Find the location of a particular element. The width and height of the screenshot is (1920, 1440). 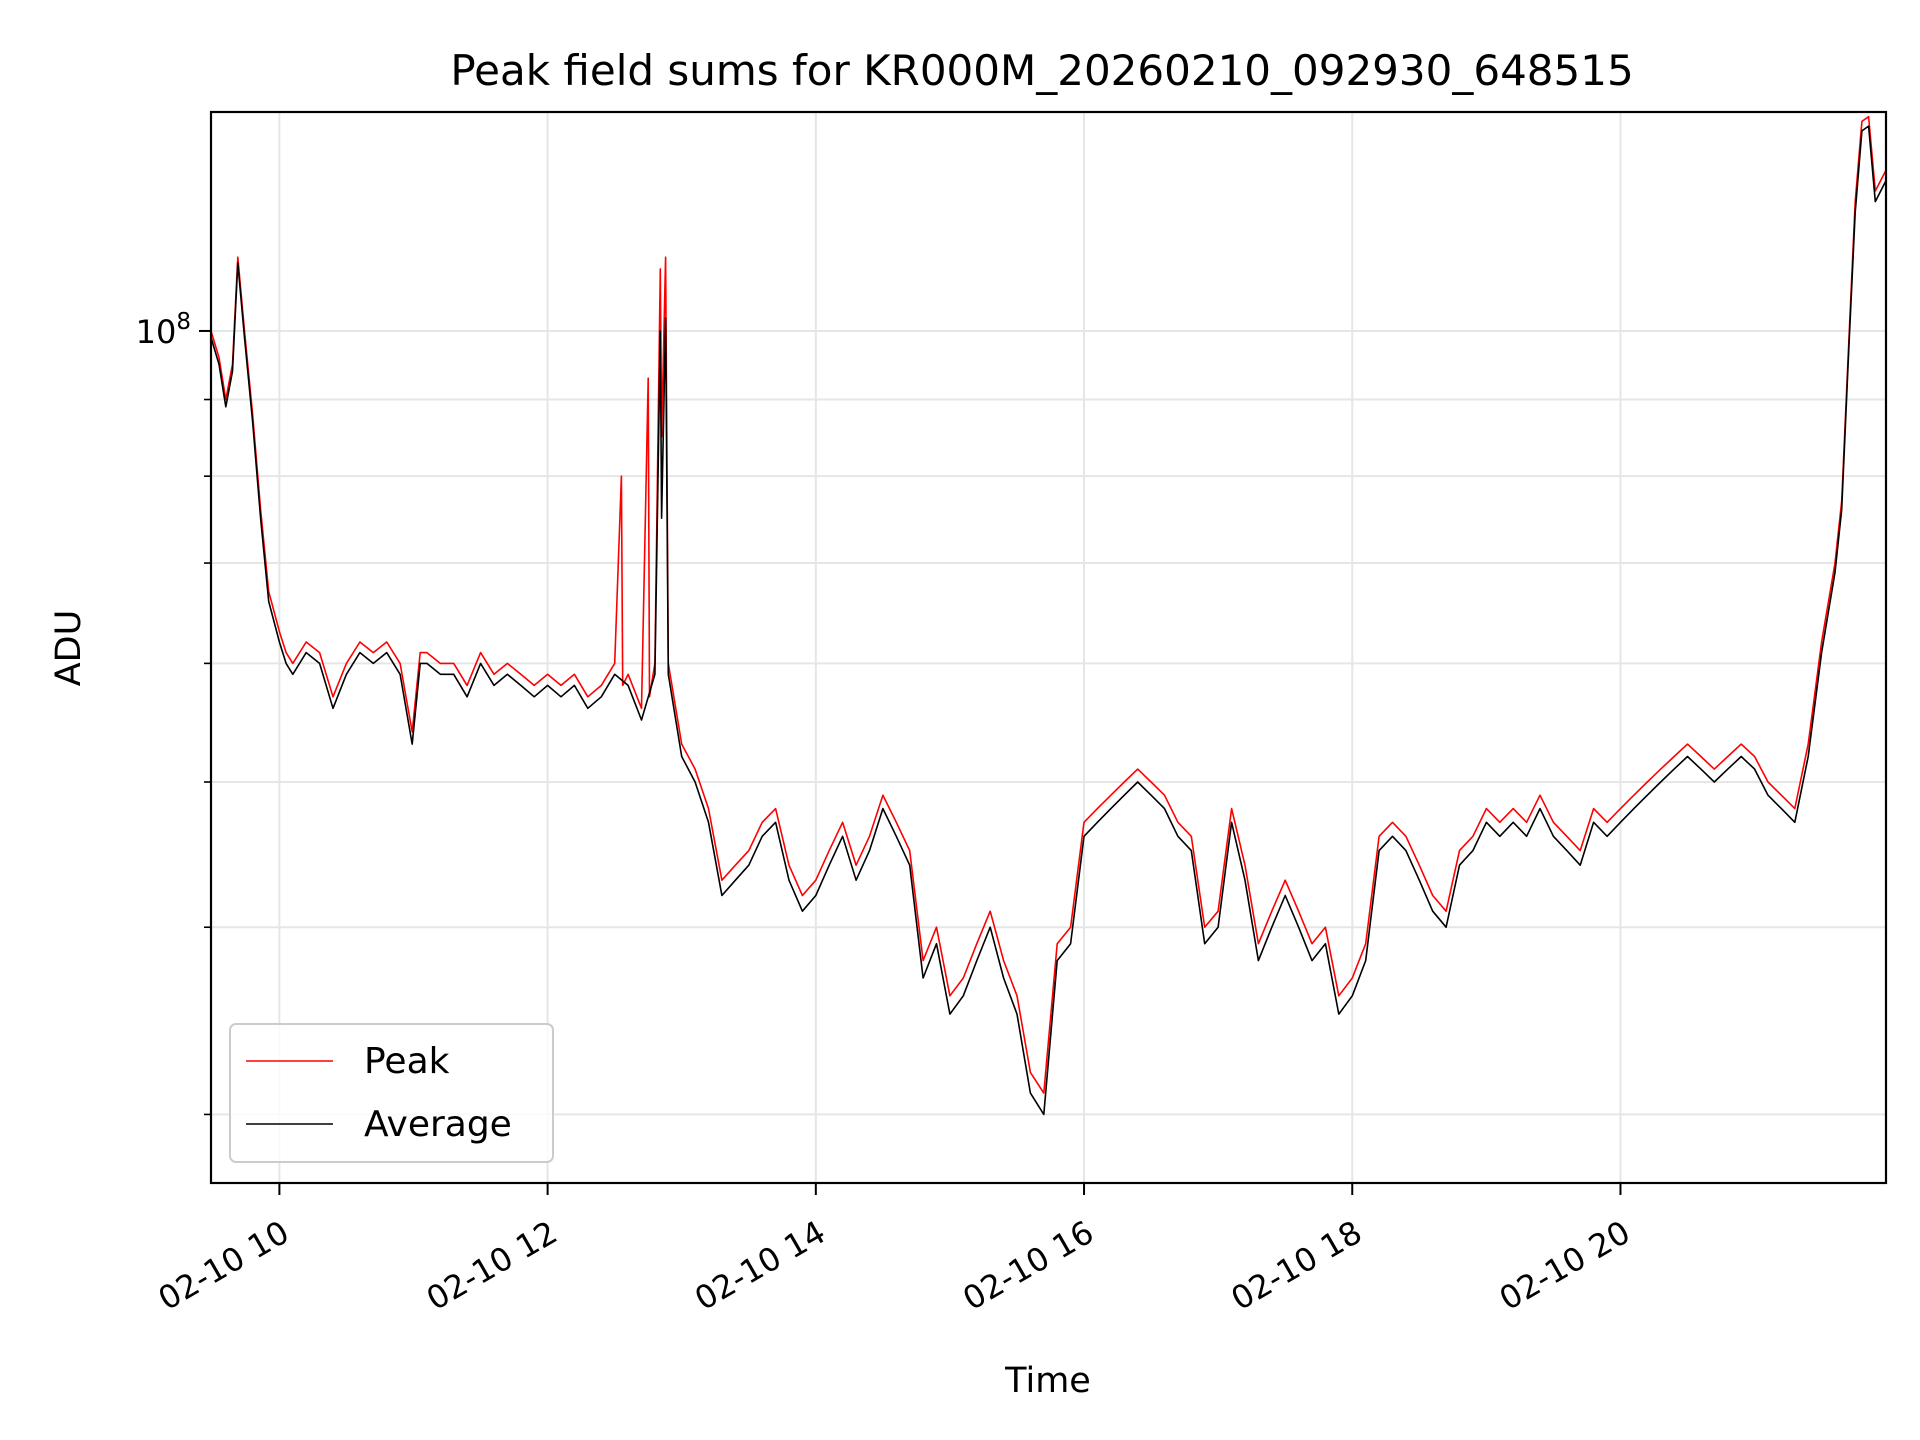

y-axis: 108 is located at coordinates (173, 712).